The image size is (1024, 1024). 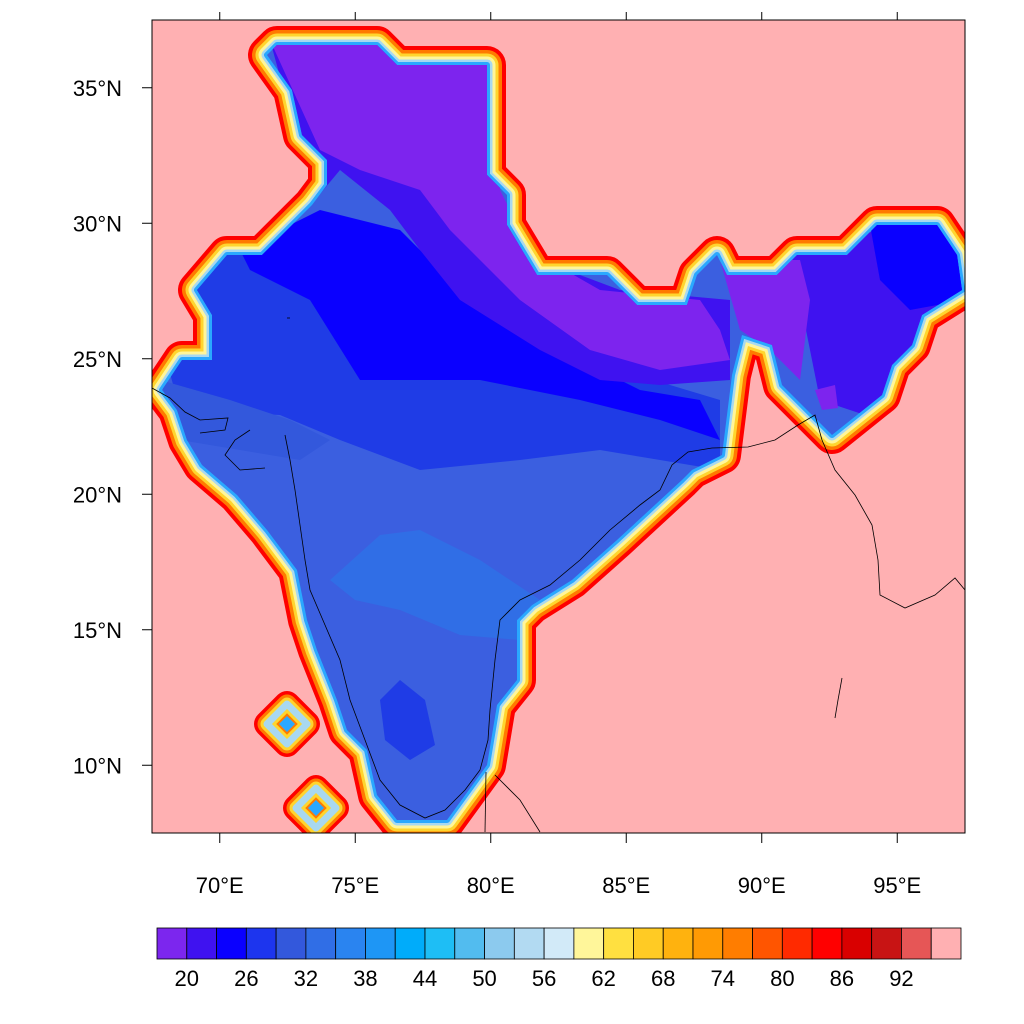 What do you see at coordinates (112, 427) in the screenshot?
I see `y-axis: 35°N 30°N 25°N 20°N 15°N 10°N` at bounding box center [112, 427].